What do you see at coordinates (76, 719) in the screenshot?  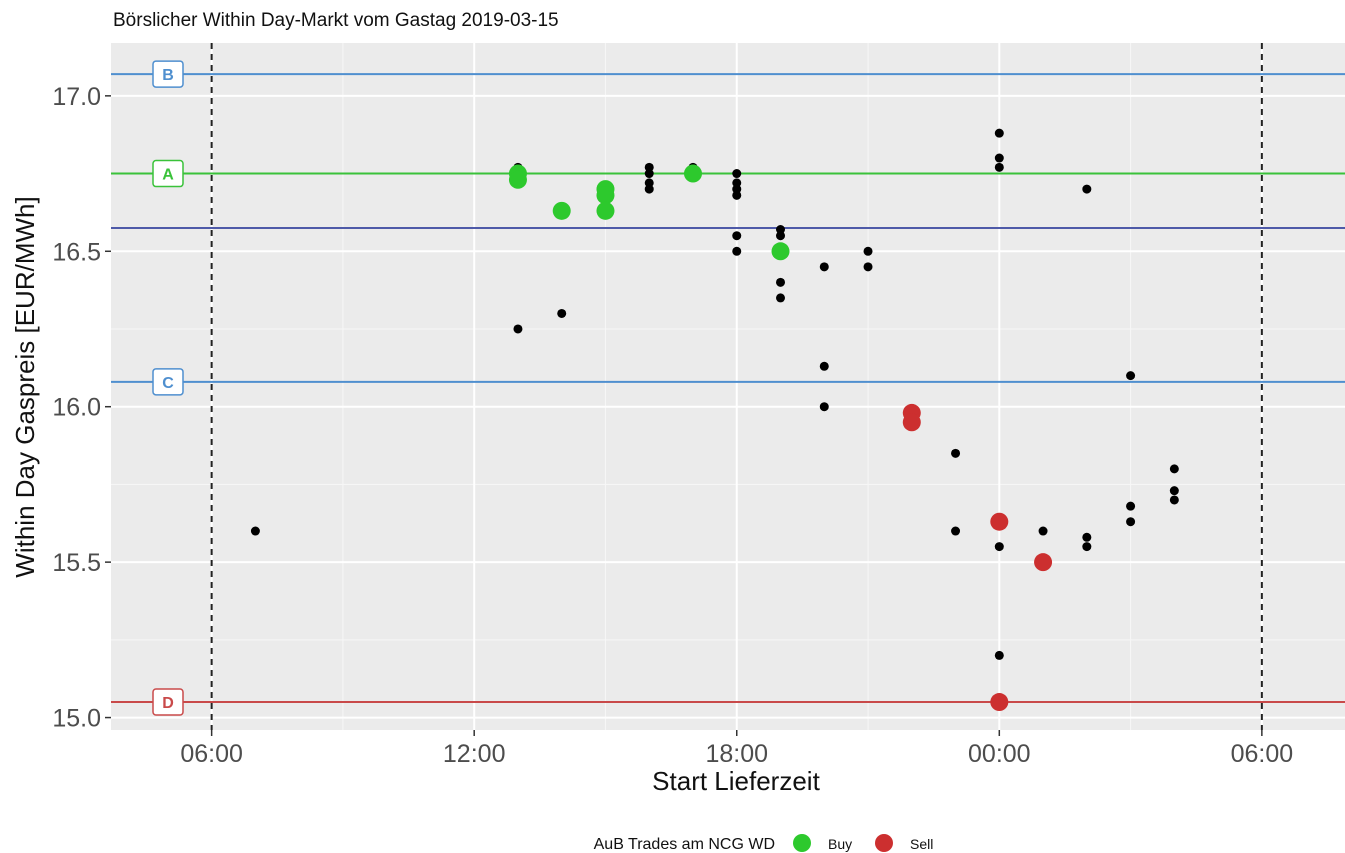 I see `y-tick-label: 15.0` at bounding box center [76, 719].